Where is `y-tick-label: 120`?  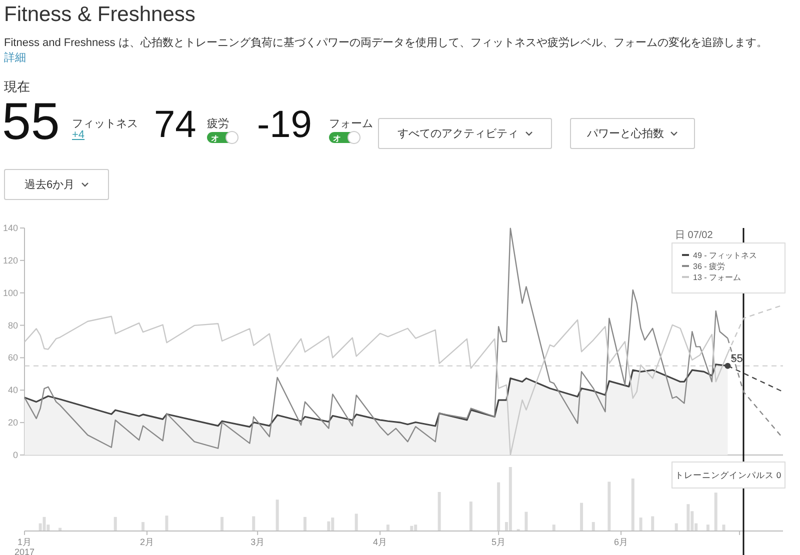
y-tick-label: 120 is located at coordinates (10, 260).